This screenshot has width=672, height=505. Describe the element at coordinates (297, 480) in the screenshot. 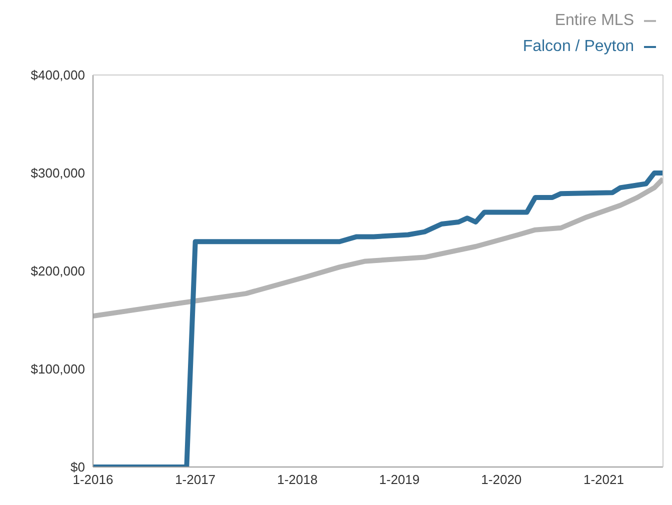

I see `x-tick-label: 1-2018` at that location.